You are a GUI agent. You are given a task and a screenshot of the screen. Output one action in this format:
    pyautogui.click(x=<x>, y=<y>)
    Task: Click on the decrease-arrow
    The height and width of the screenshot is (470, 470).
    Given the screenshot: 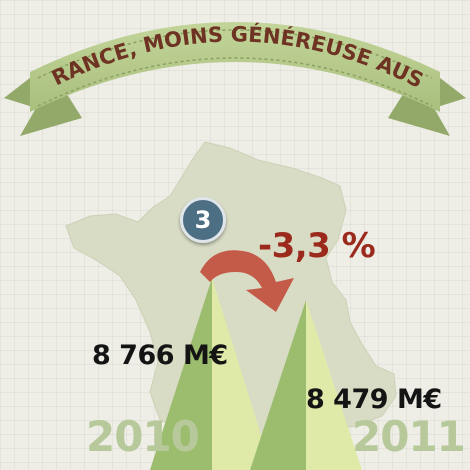 What is the action you would take?
    pyautogui.click(x=247, y=281)
    